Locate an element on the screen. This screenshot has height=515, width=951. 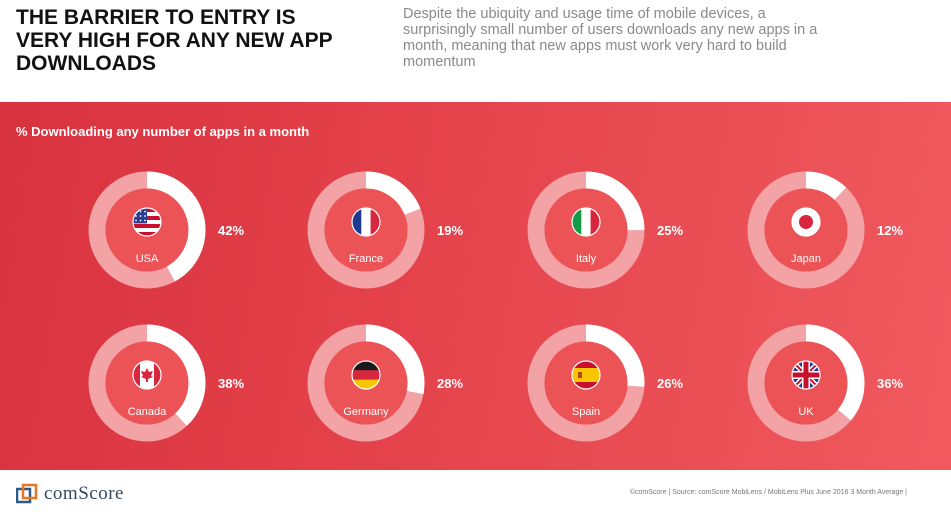
uk-flag-icon is located at coordinates (806, 375).